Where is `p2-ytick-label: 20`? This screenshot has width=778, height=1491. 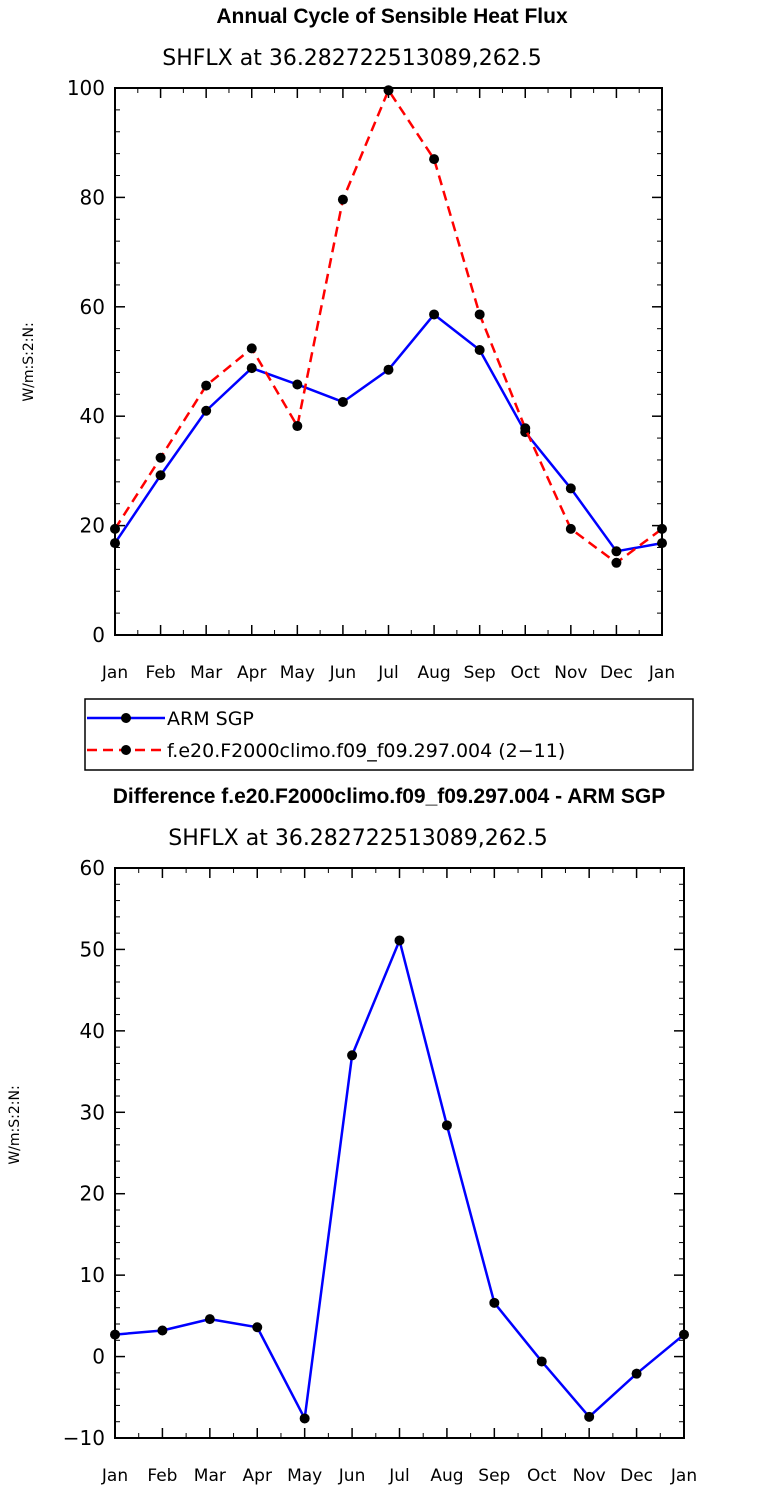 p2-ytick-label: 20 is located at coordinates (92, 1194).